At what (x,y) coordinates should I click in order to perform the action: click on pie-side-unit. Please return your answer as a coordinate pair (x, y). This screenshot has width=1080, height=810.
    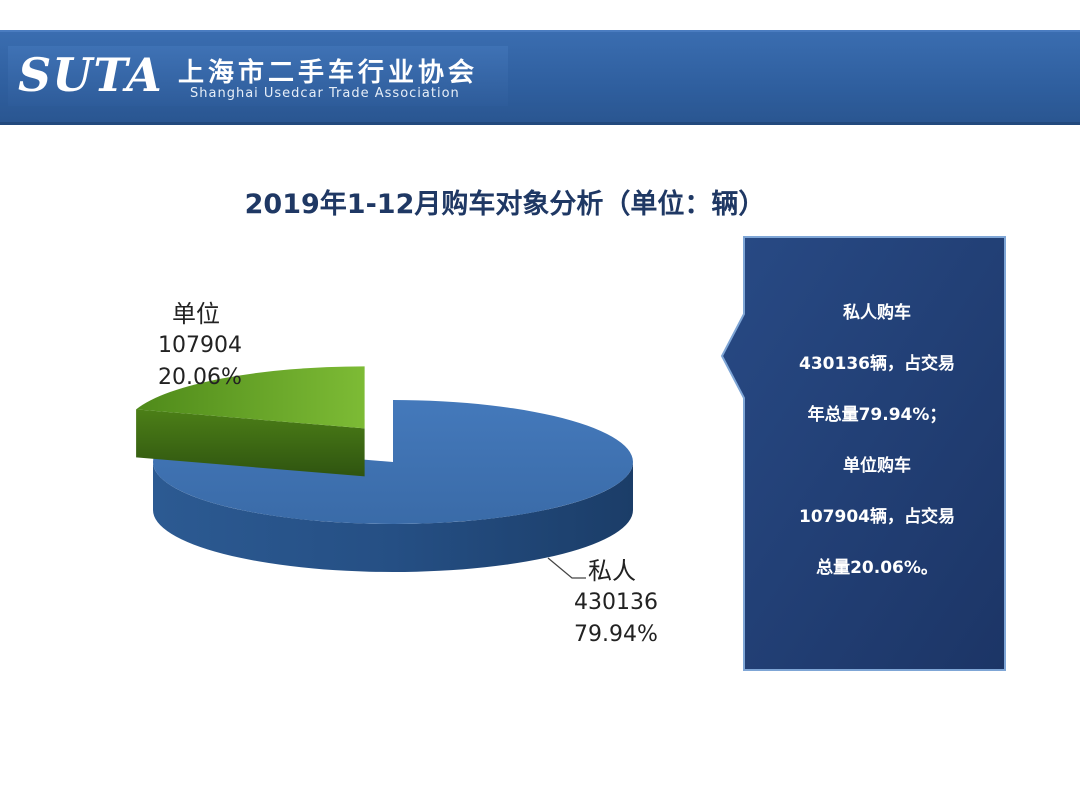
    Looking at the image, I should click on (250, 443).